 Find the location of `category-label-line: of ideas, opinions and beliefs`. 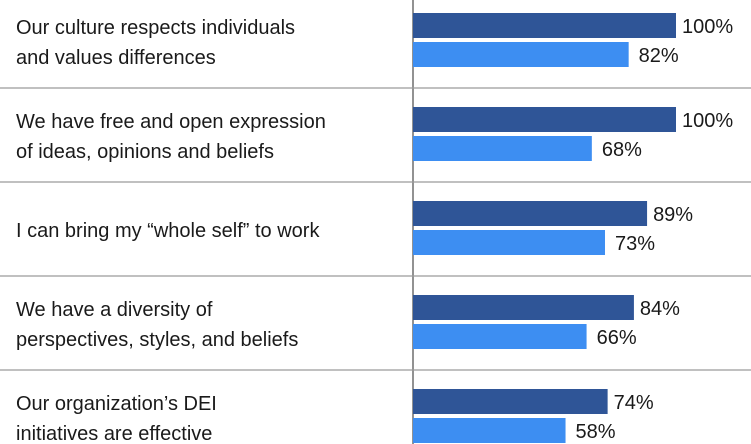

category-label-line: of ideas, opinions and beliefs is located at coordinates (145, 152).